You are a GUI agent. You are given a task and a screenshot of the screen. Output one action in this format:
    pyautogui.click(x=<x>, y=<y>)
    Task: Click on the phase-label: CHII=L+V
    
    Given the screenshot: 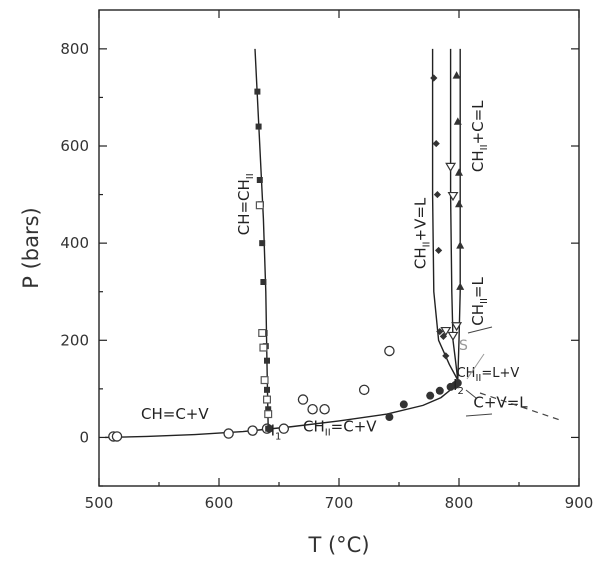 What is the action you would take?
    pyautogui.click(x=488, y=375)
    